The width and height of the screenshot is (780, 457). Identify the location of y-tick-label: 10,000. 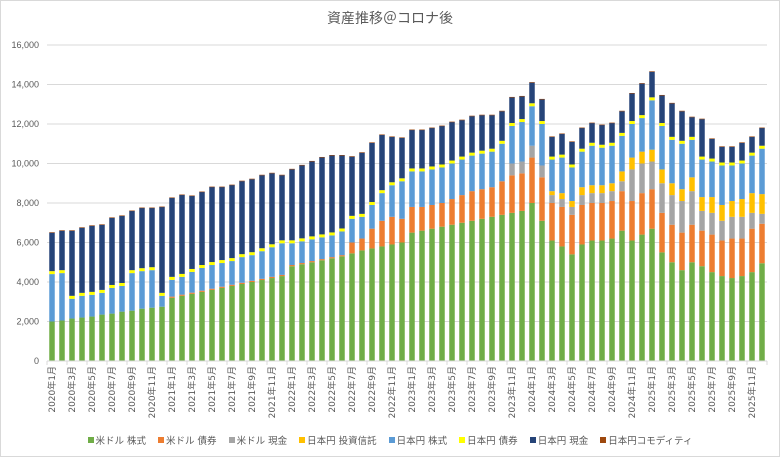
(25, 164).